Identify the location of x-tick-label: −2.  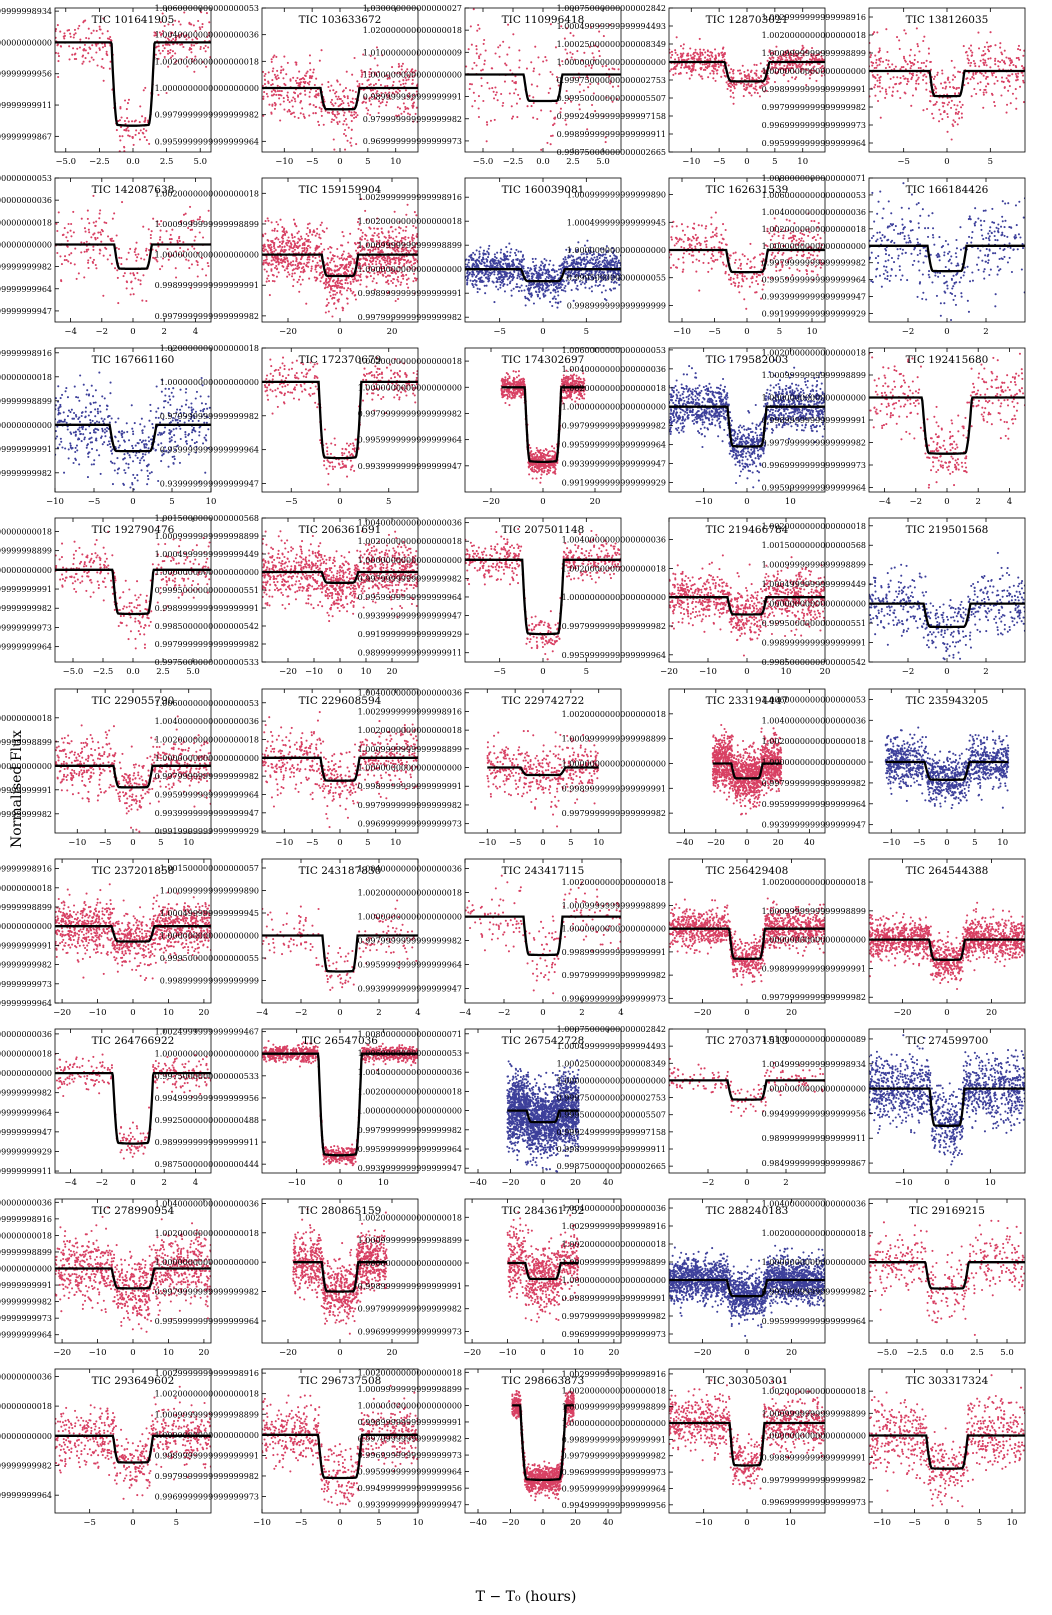
(301, 1013).